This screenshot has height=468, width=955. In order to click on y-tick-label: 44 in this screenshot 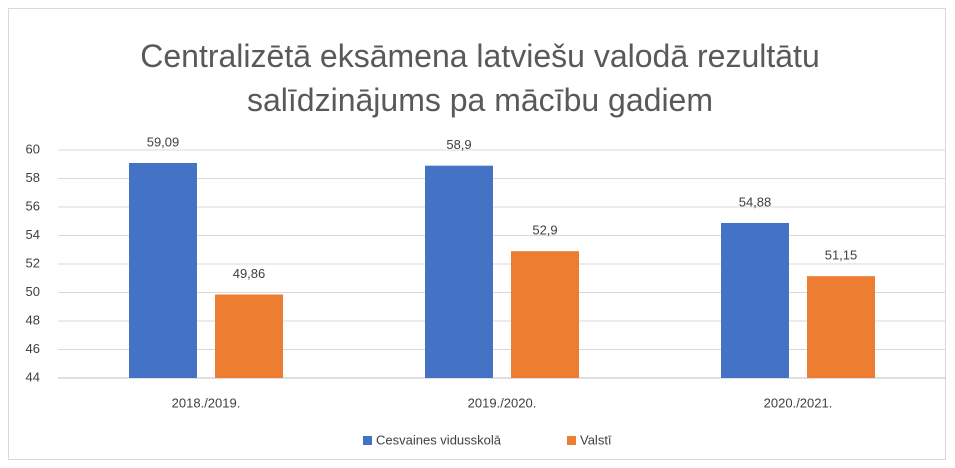, I will do `click(33, 376)`.